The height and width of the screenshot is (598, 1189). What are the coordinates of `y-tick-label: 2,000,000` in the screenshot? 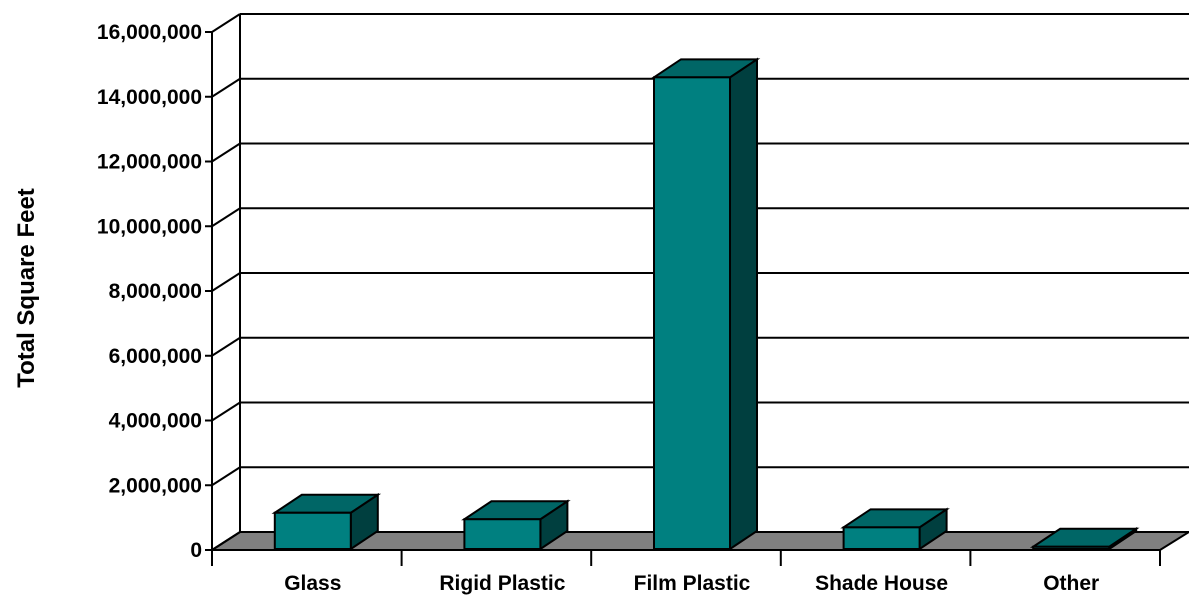 It's located at (155, 485).